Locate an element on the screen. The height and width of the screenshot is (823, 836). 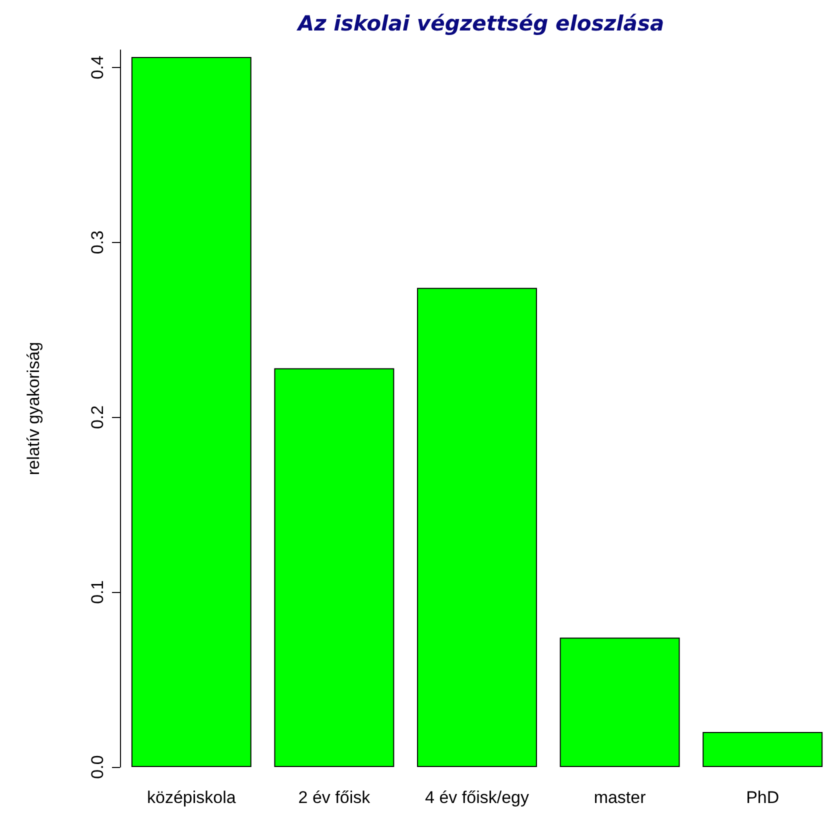
y-axis-title: relatív gyakoriság is located at coordinates (33, 409).